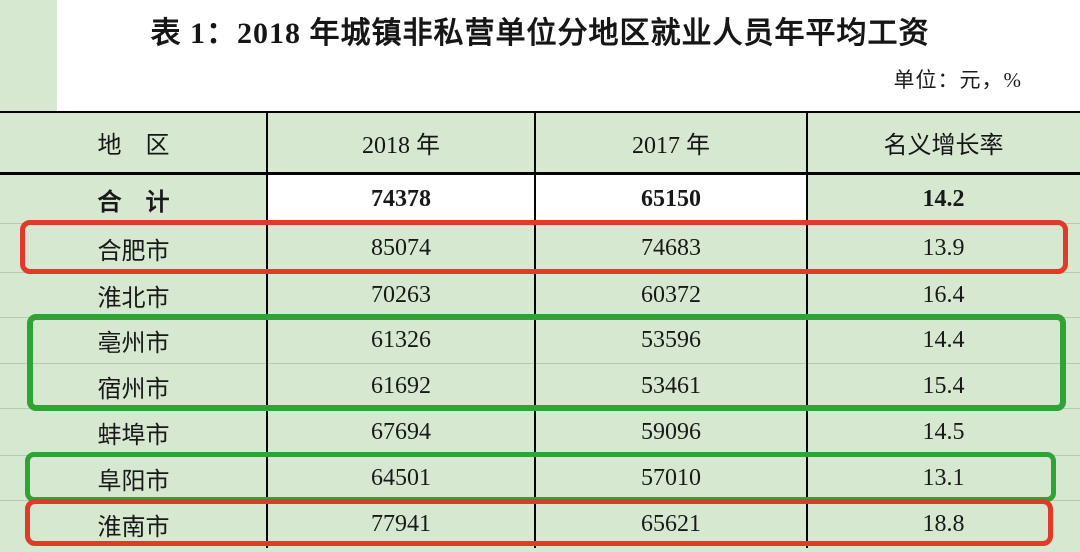 The width and height of the screenshot is (1080, 552). What do you see at coordinates (401, 340) in the screenshot?
I see `cell-2018: 61326` at bounding box center [401, 340].